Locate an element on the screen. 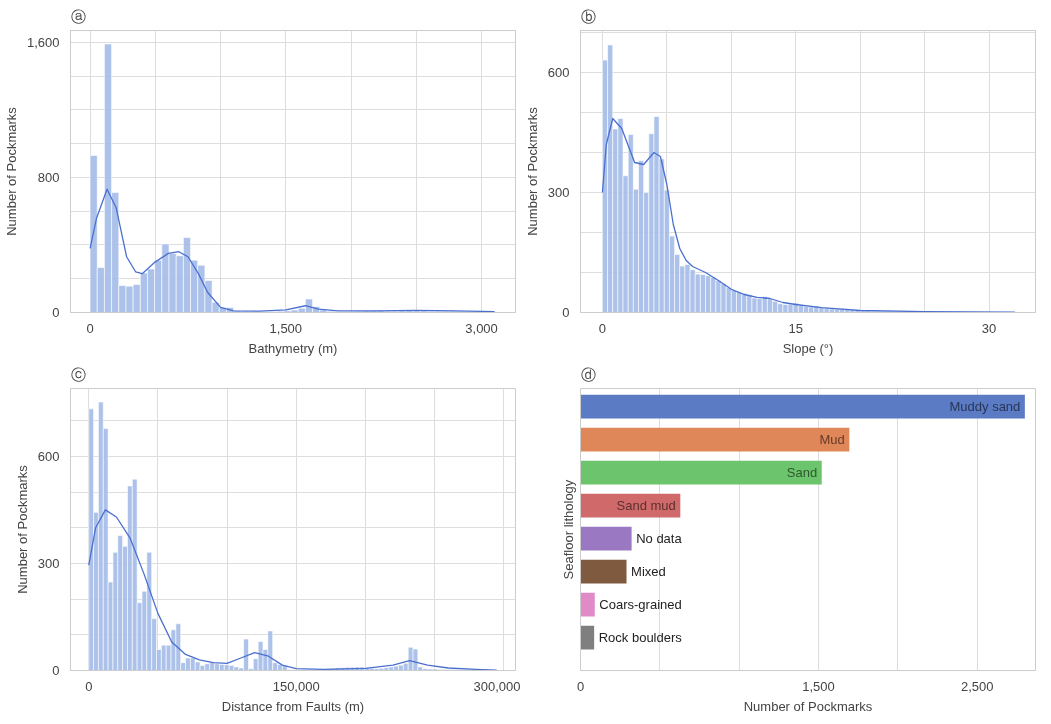 The image size is (1051, 724). x-axis-title: Distance from Faults (m) is located at coordinates (293, 706).